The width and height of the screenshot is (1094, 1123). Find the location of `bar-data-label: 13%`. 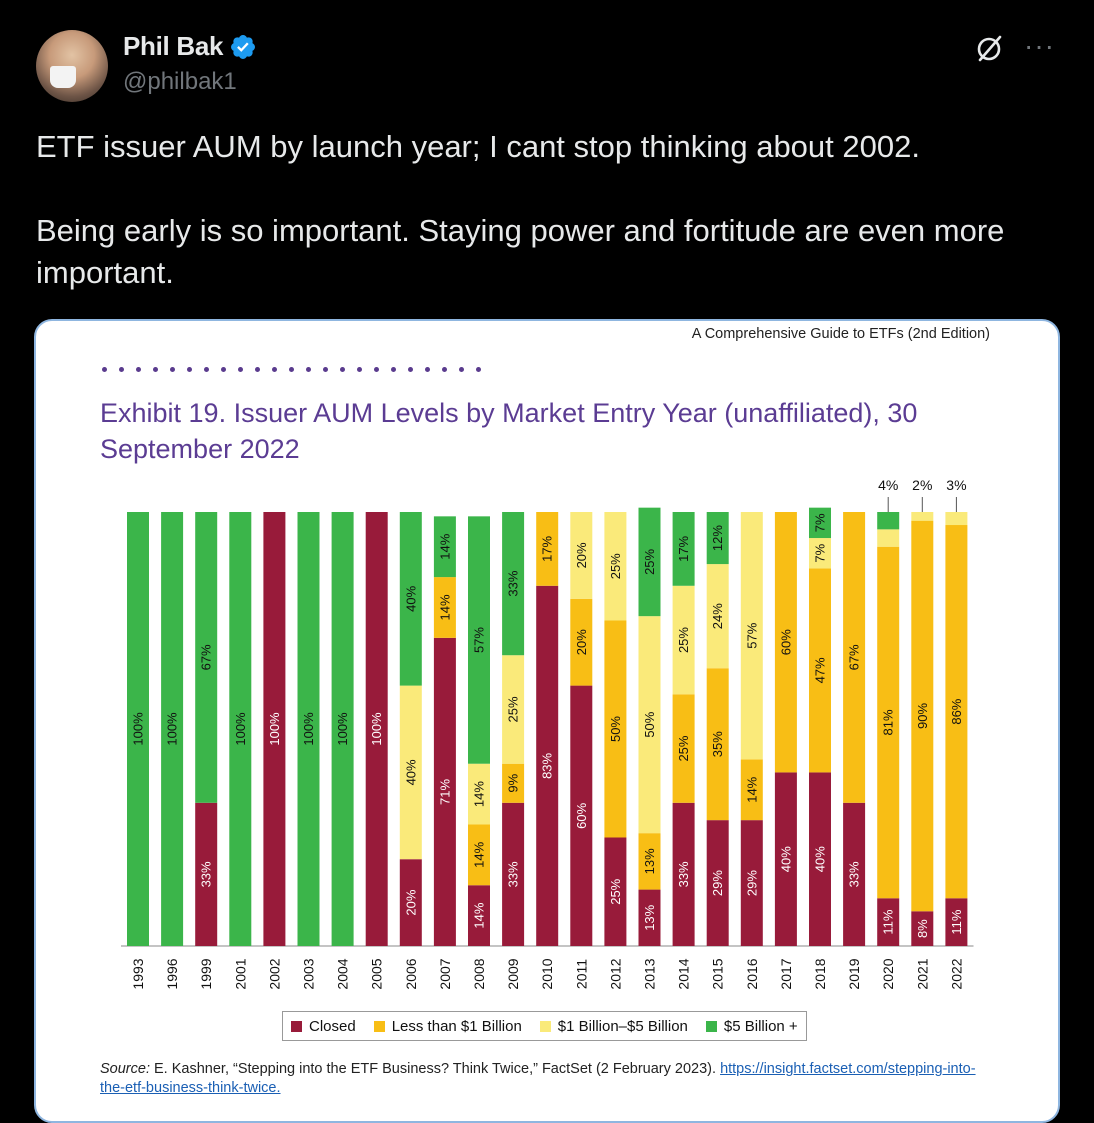

bar-data-label: 13% is located at coordinates (649, 917).